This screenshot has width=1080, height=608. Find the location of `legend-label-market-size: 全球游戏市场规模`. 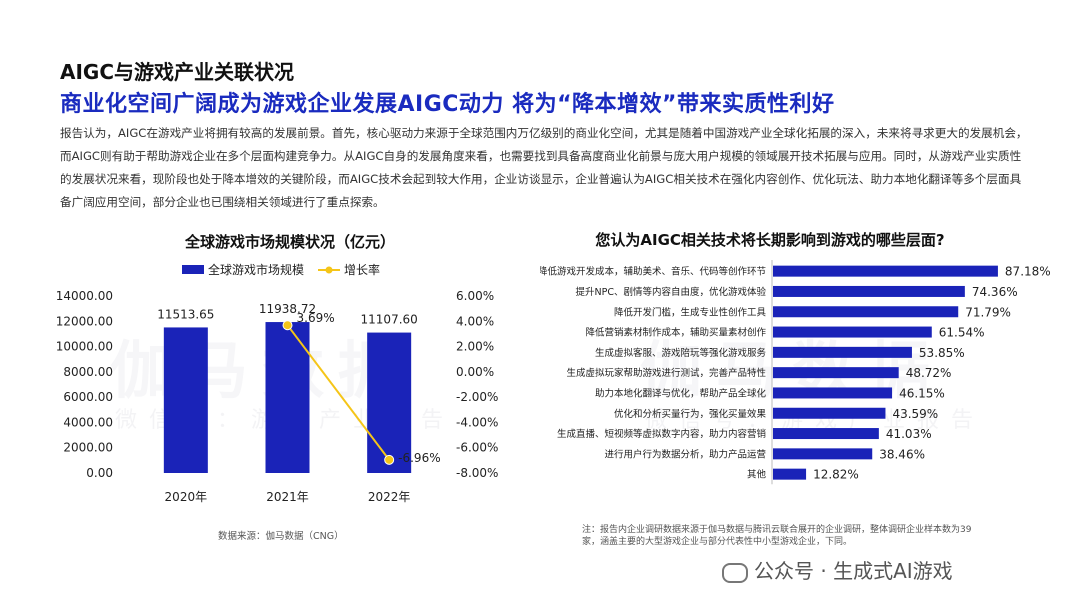

legend-label-market-size: 全球游戏市场规模 is located at coordinates (256, 269).